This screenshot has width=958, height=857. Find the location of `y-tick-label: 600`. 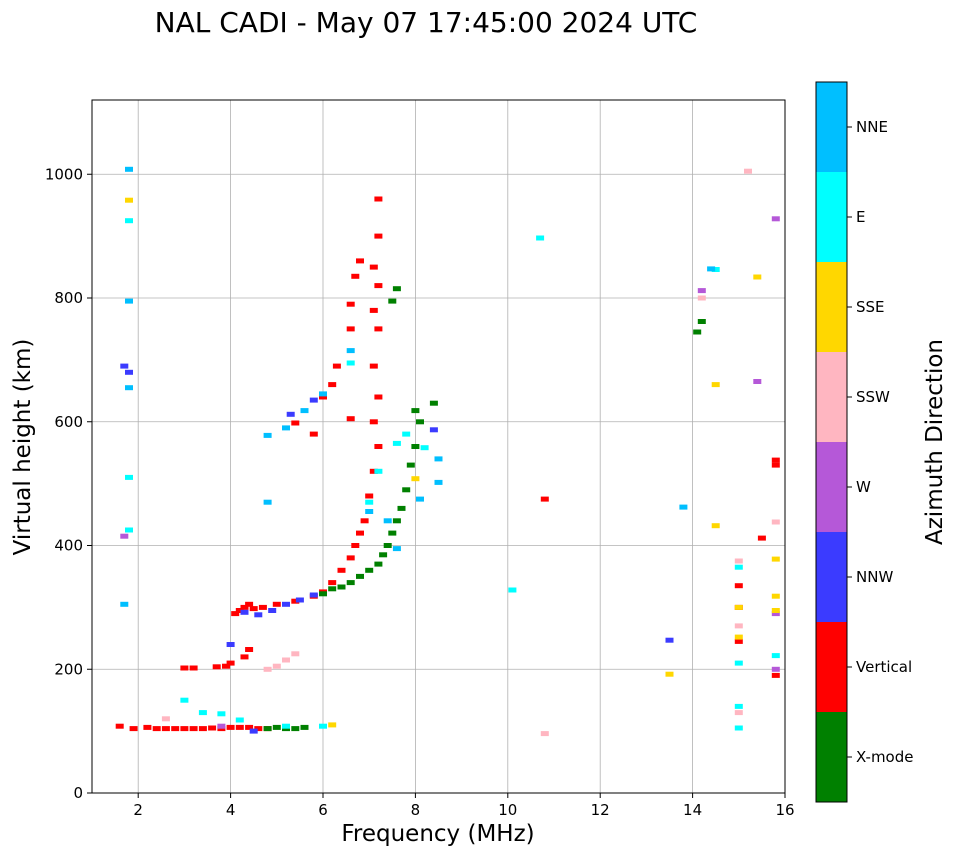

y-tick-label: 600 is located at coordinates (68, 422).